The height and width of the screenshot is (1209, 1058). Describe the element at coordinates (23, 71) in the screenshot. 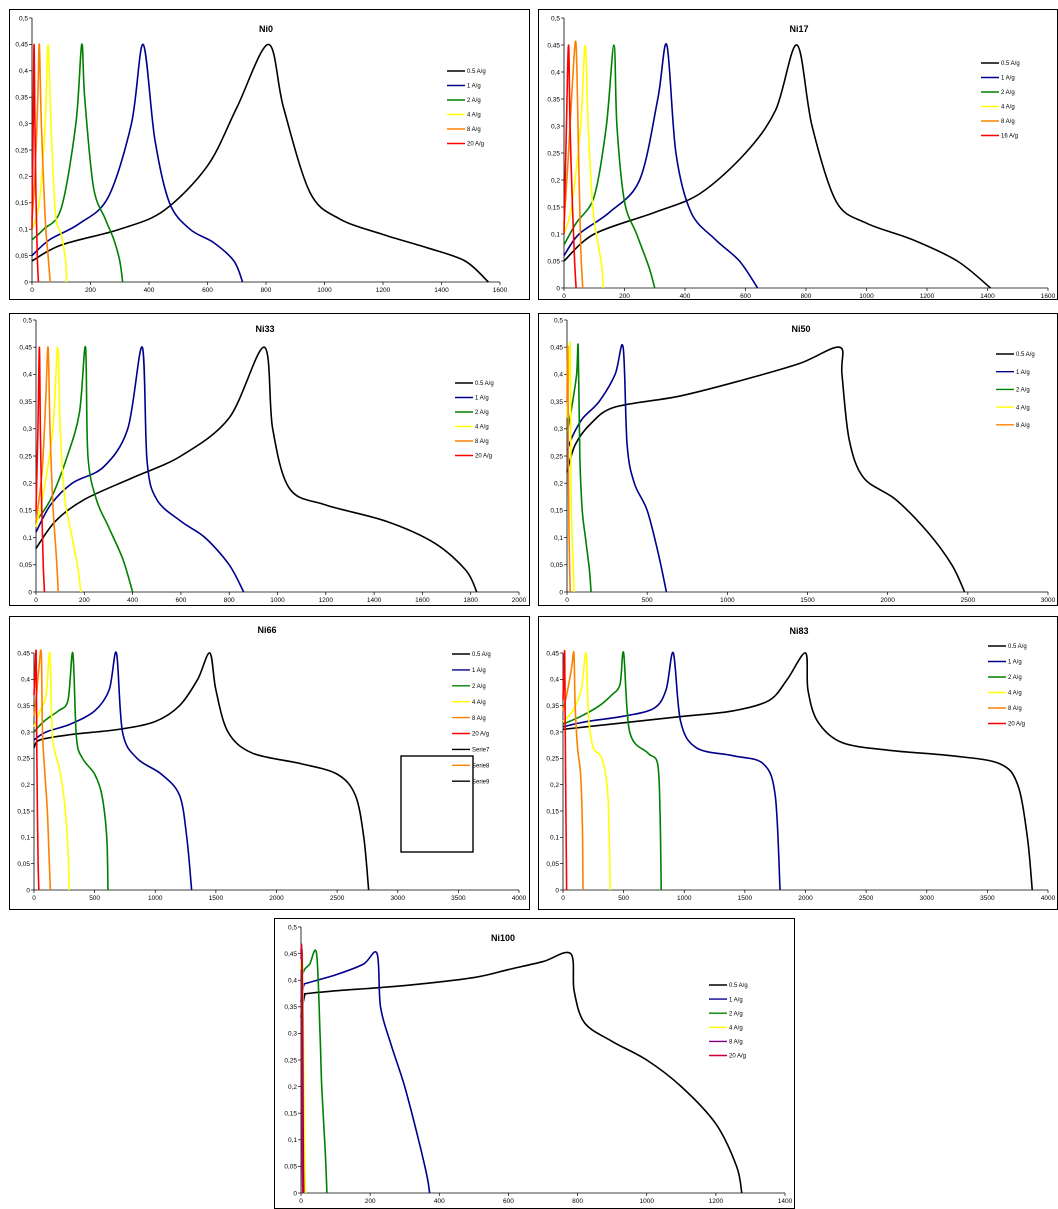

I see `y-tick-label: 0,4` at that location.